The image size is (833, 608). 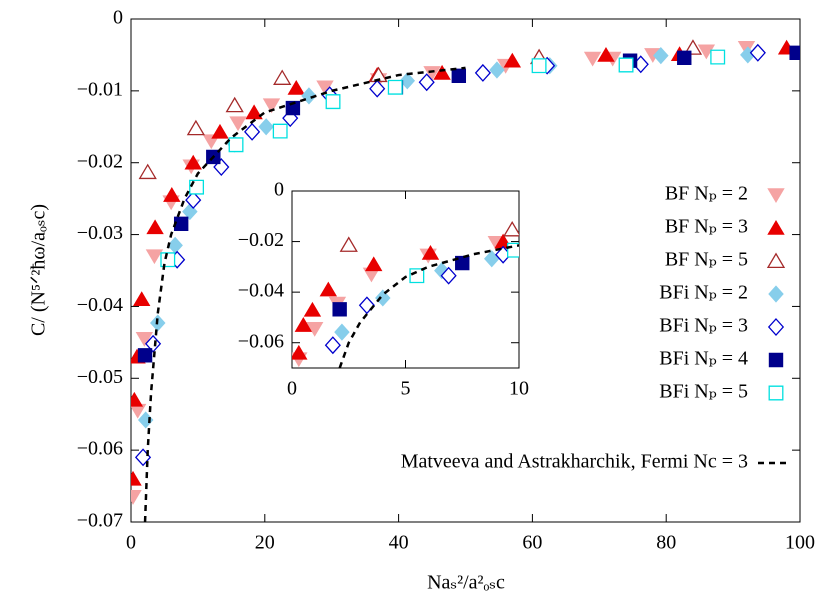 I want to click on y-tick-label: −0.07, so click(x=100, y=521).